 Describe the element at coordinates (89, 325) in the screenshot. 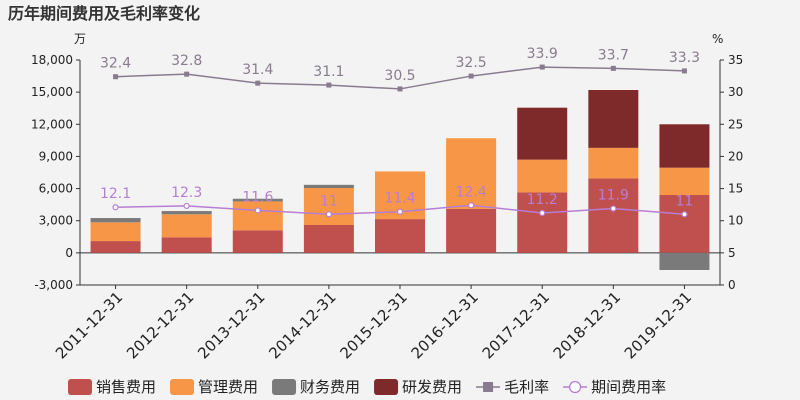

I see `x-tick-label: 2011-12-31` at that location.